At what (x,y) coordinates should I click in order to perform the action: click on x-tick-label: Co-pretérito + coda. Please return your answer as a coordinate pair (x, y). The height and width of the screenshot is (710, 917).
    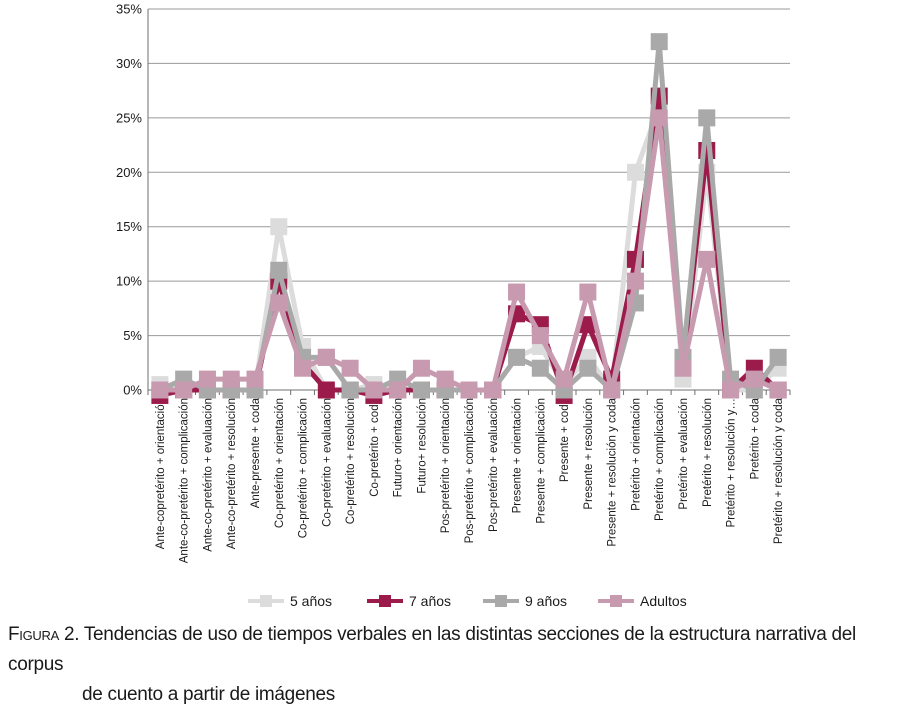
    Looking at the image, I should click on (375, 446).